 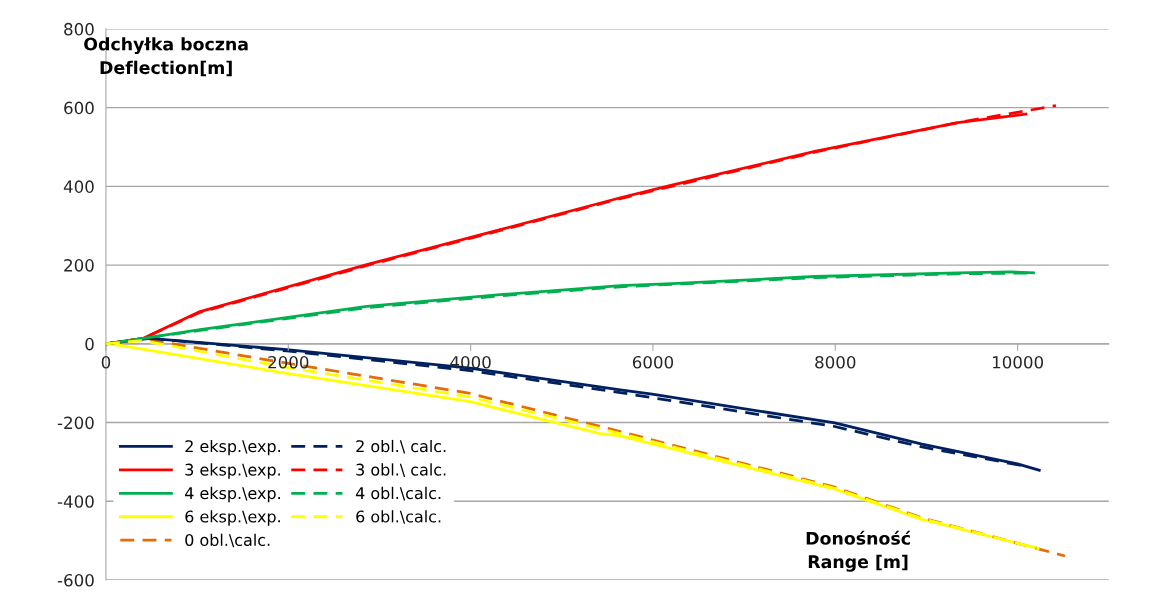 What do you see at coordinates (858, 551) in the screenshot?
I see `x-axis-title: Donośność Range [m]` at bounding box center [858, 551].